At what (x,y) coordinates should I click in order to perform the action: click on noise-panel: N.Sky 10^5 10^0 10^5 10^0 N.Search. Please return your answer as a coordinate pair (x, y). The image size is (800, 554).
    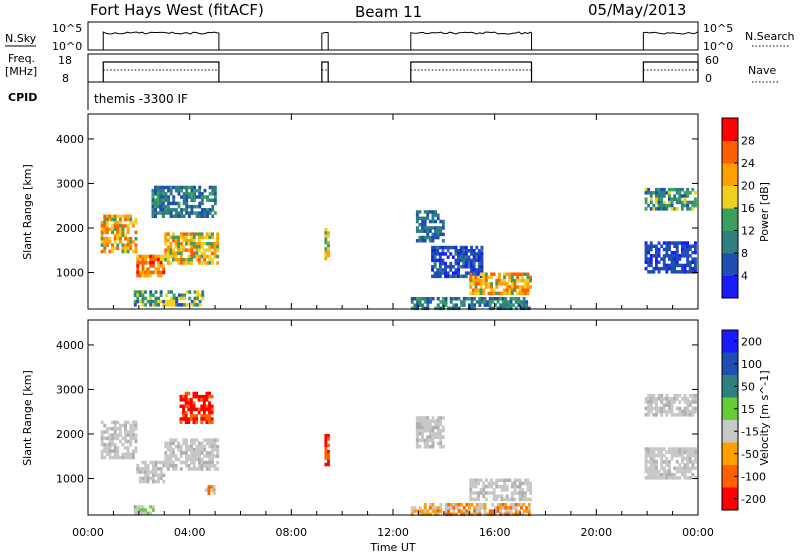
    Looking at the image, I should click on (400, 37).